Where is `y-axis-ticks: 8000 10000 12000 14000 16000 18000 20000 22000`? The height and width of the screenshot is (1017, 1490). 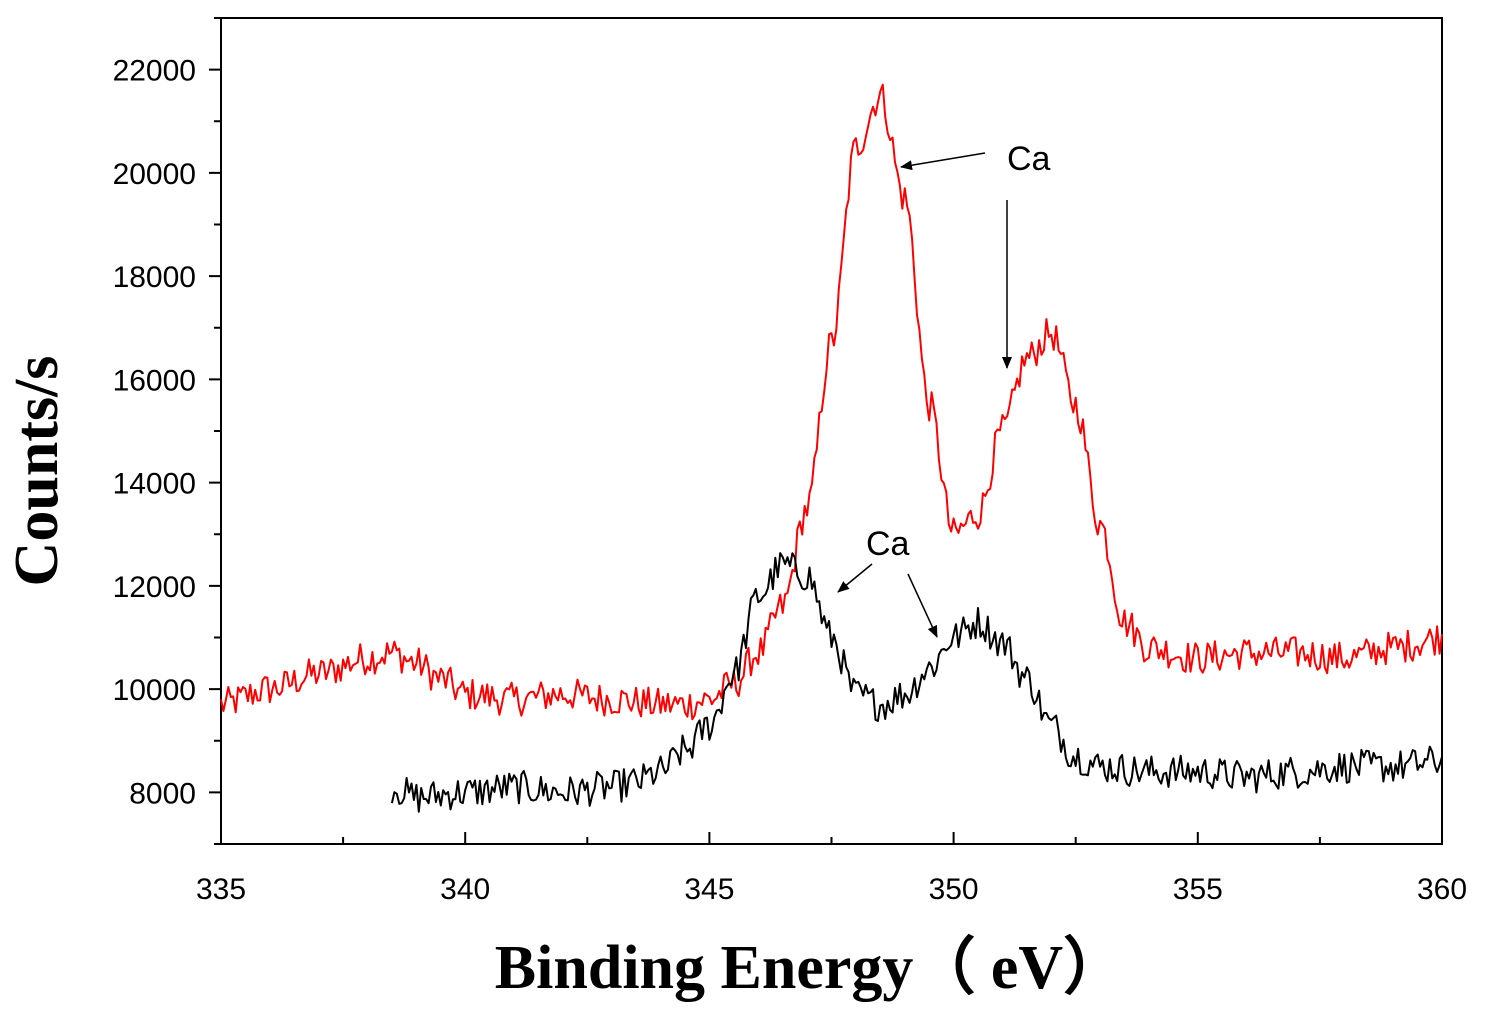 y-axis-ticks: 8000 10000 12000 14000 16000 18000 20000 22000 is located at coordinates (167, 431).